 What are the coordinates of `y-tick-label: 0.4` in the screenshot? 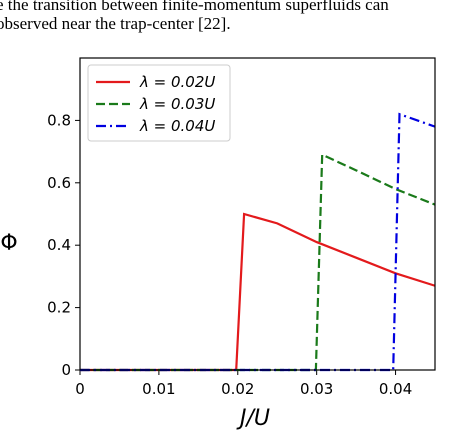 It's located at (59, 245).